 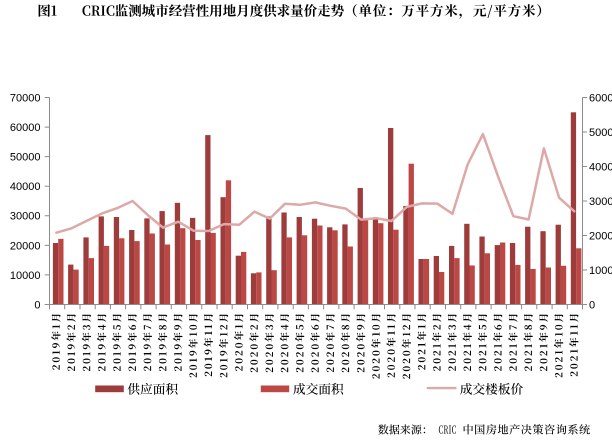 What do you see at coordinates (600, 167) in the screenshot?
I see `svg-text: 4000` at bounding box center [600, 167].